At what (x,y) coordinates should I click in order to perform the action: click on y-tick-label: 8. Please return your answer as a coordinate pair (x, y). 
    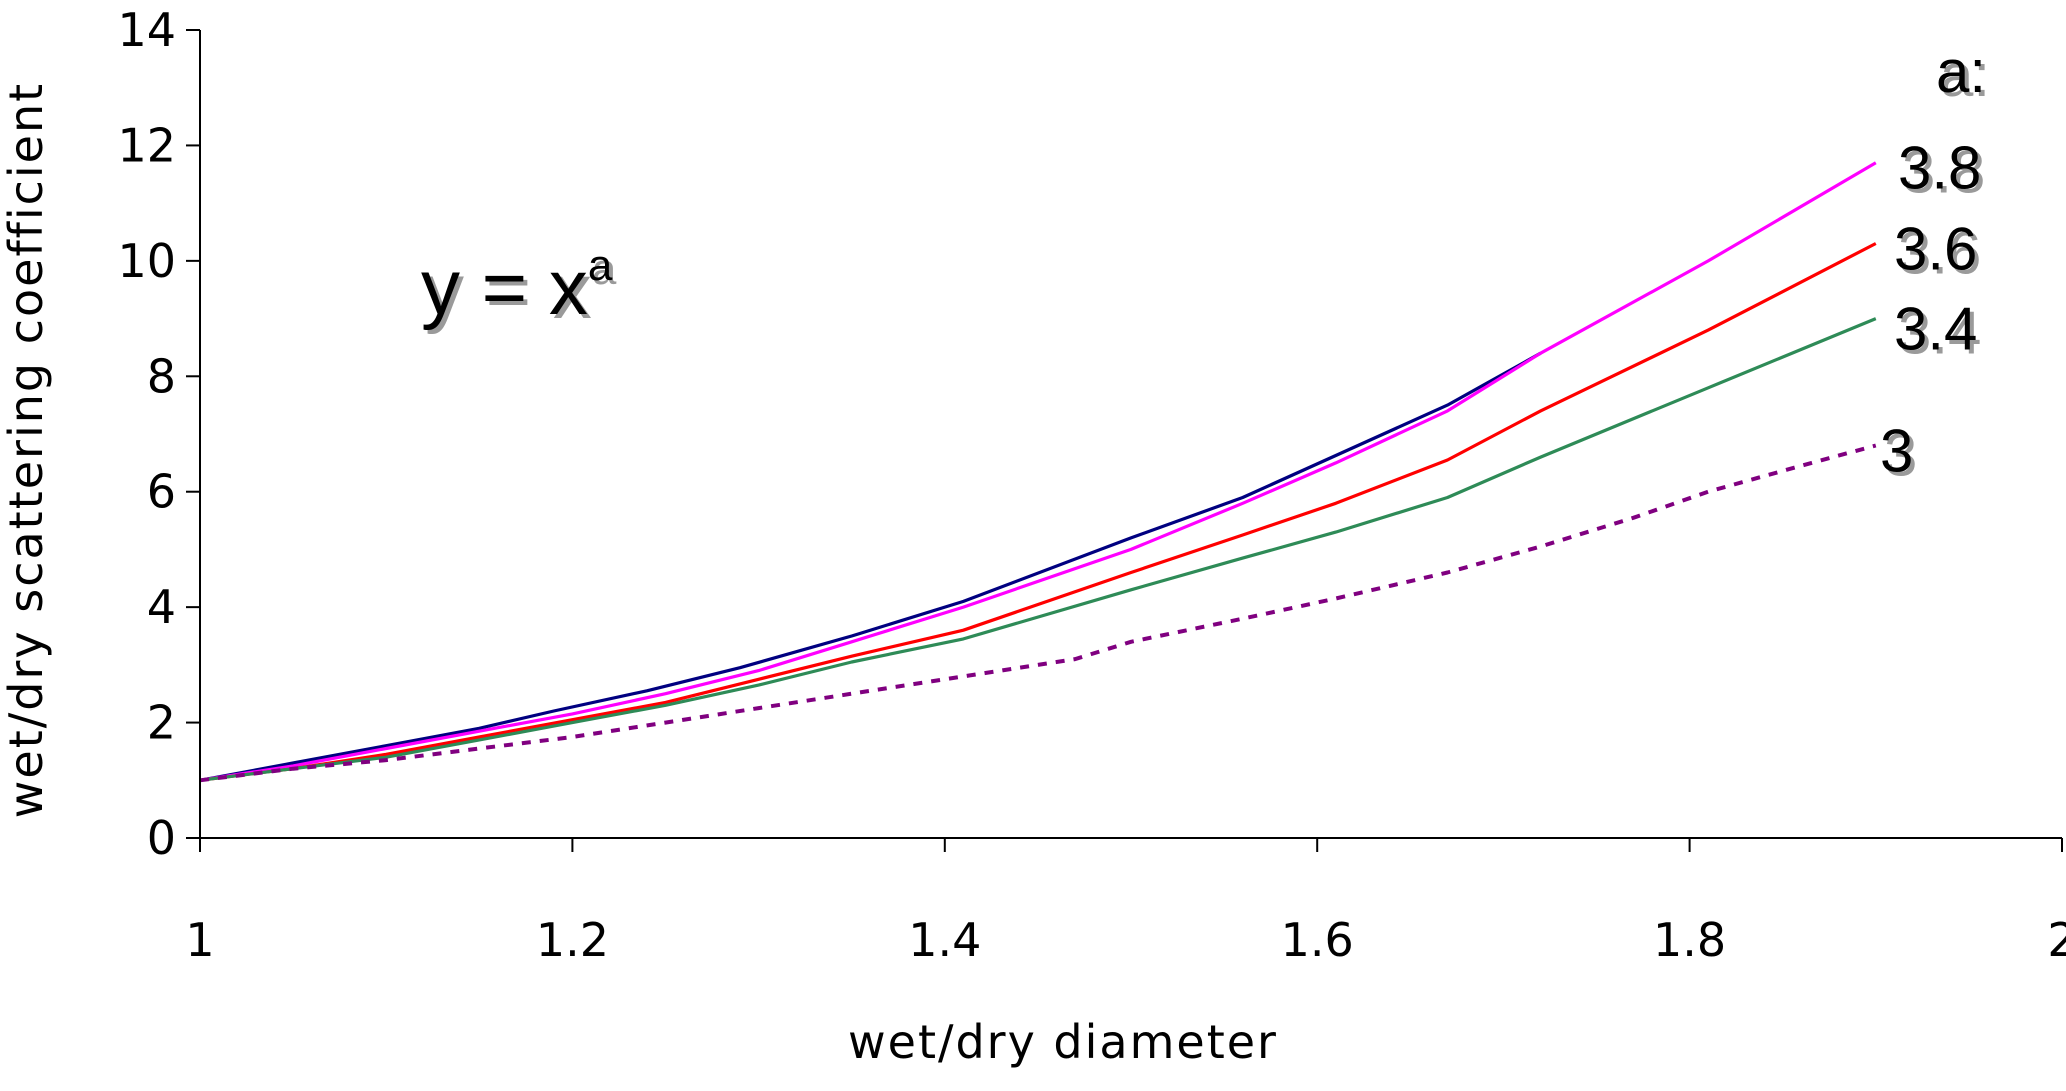
    Looking at the image, I should click on (161, 376).